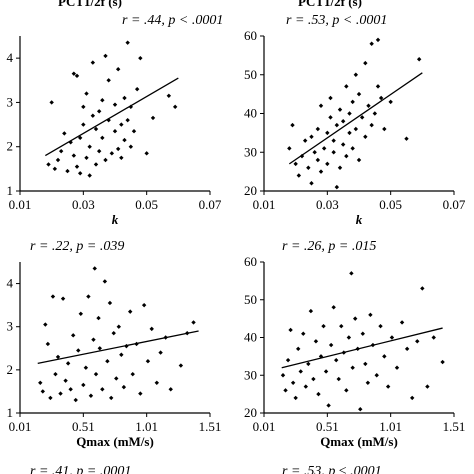  I want to click on y-tick-label: 3, so click(10, 101).